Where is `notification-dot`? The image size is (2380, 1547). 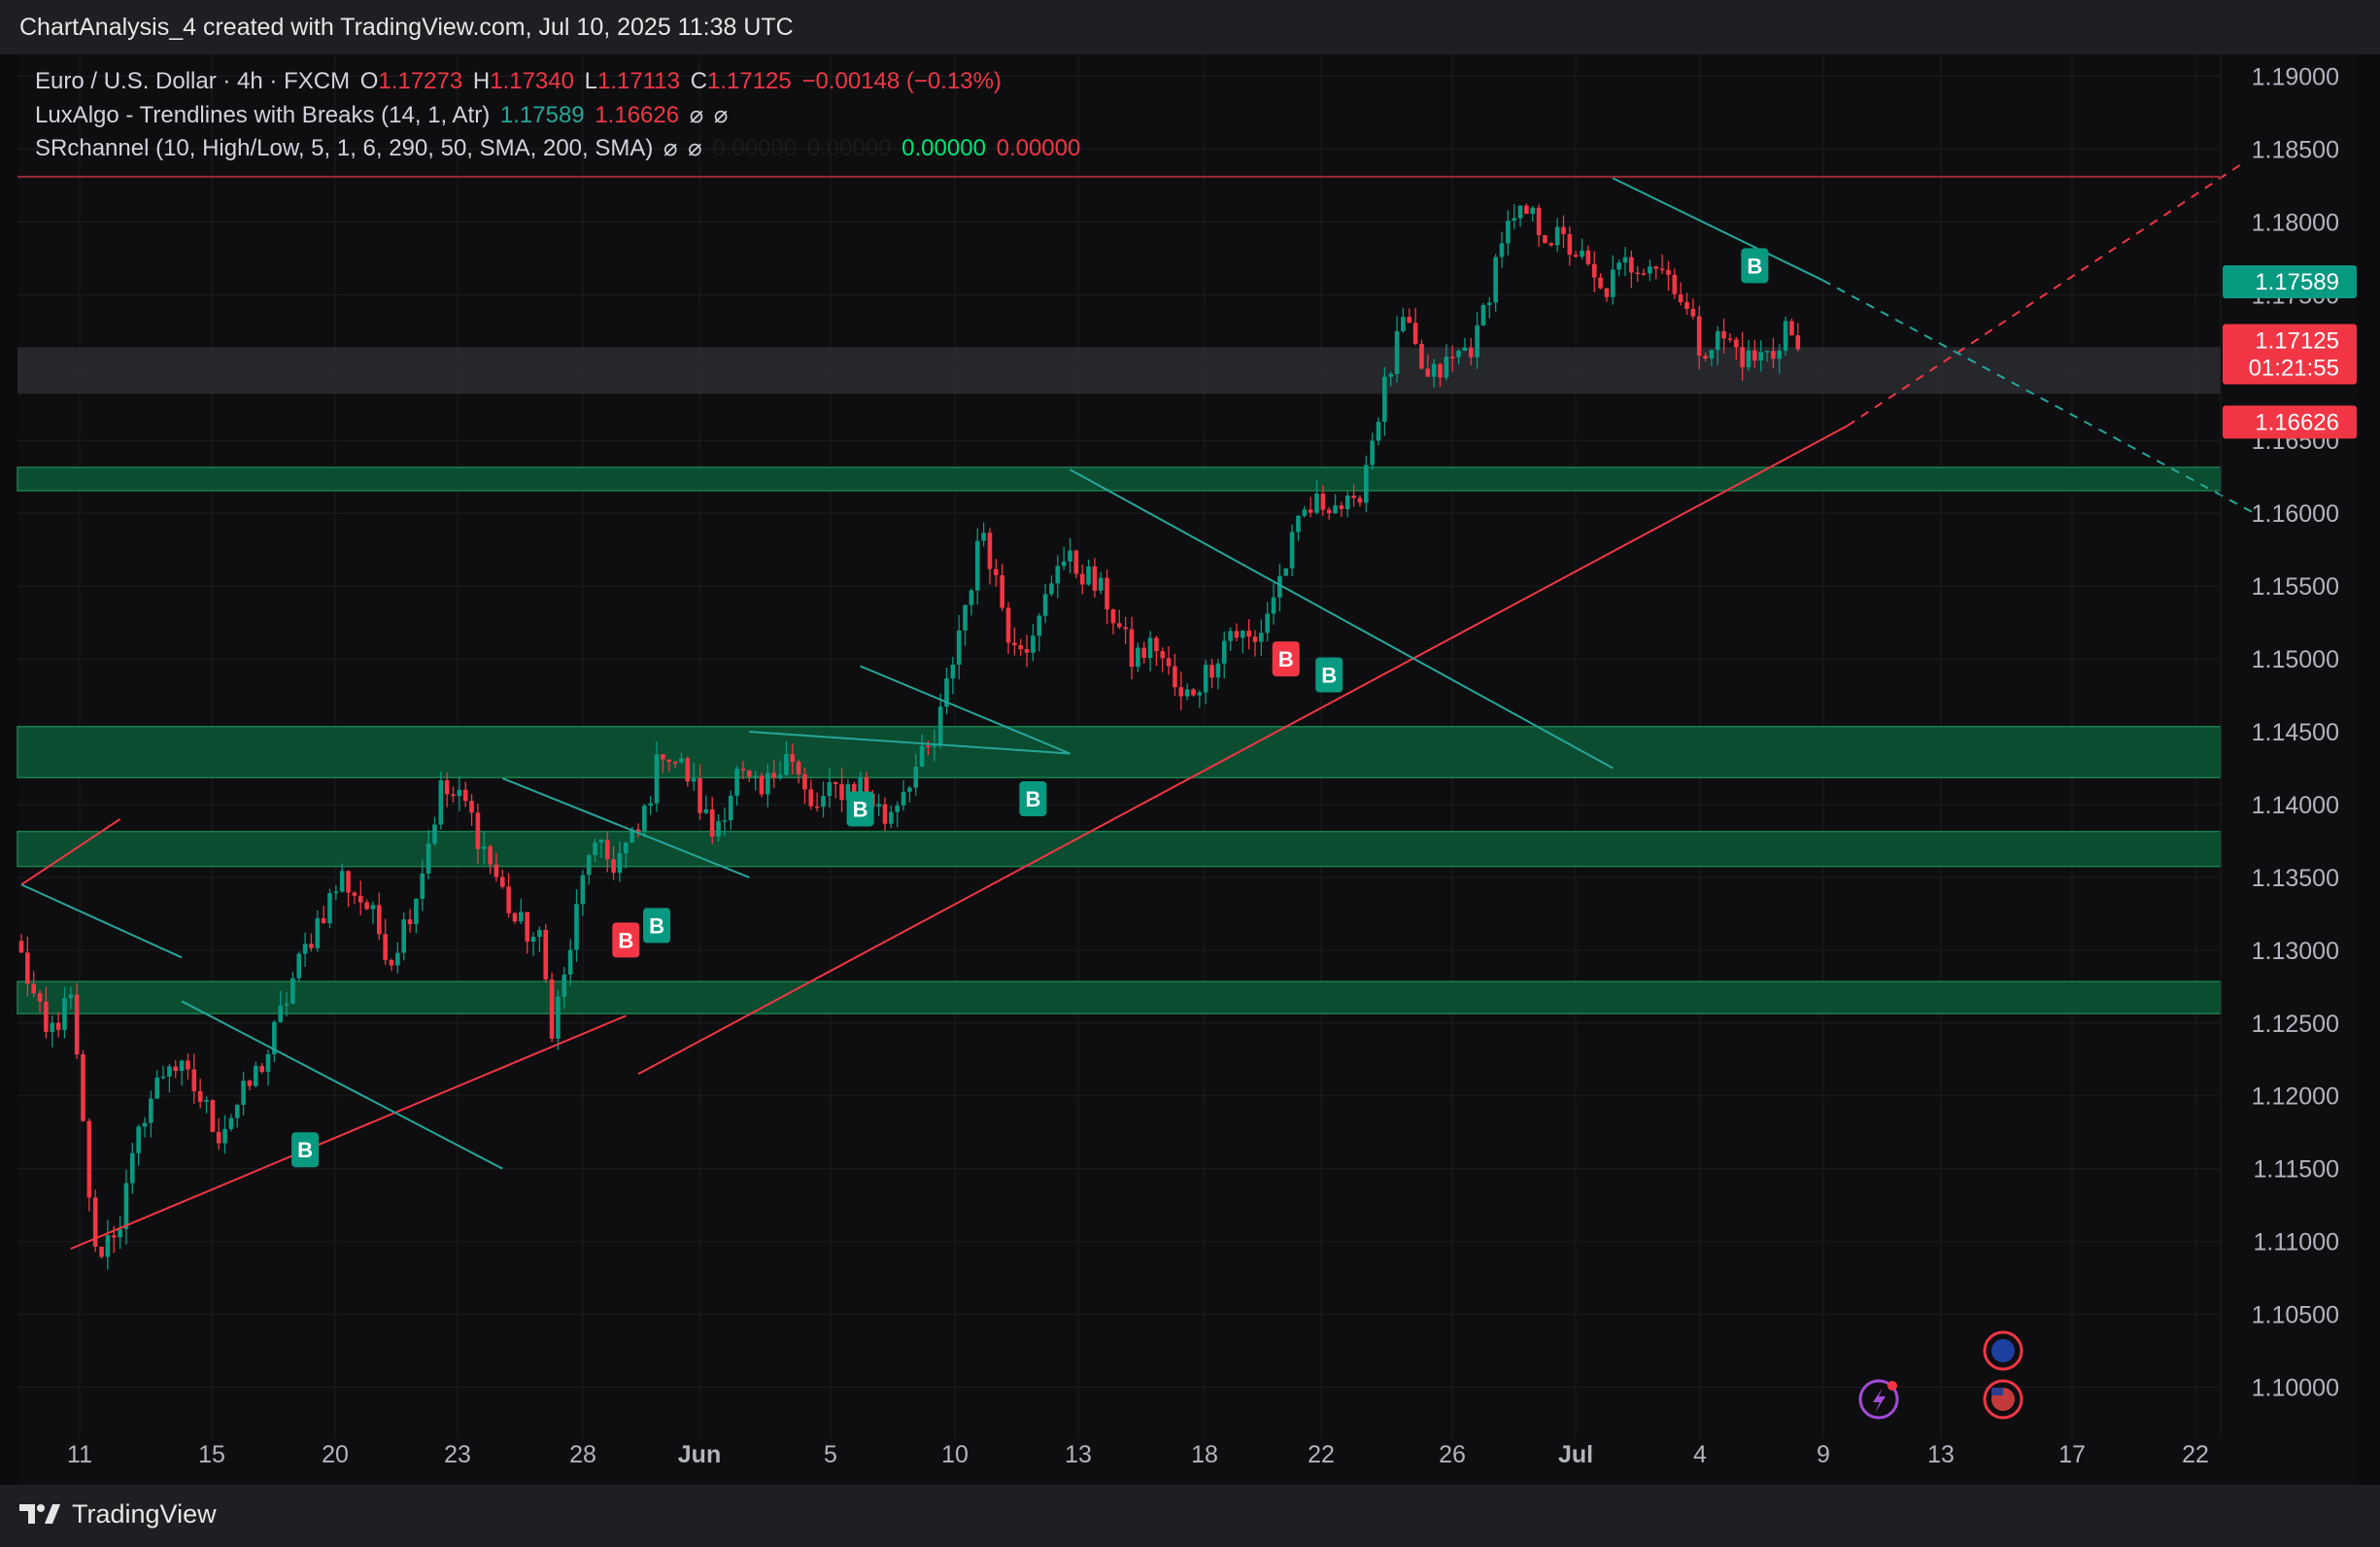
notification-dot is located at coordinates (1892, 1386).